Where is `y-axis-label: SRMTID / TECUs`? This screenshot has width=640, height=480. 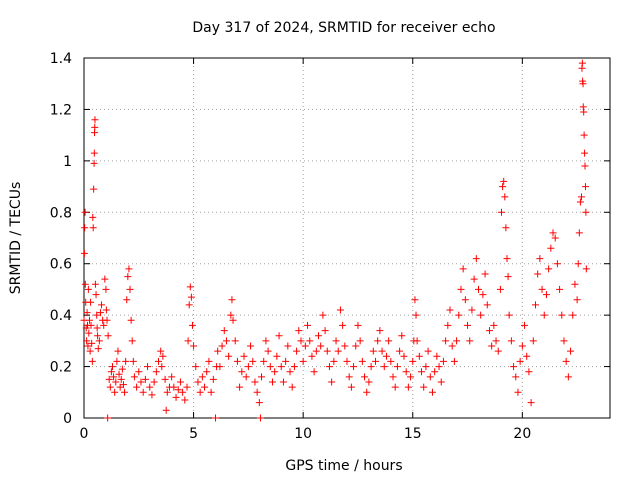
y-axis-label: SRMTID / TECUs is located at coordinates (16, 238).